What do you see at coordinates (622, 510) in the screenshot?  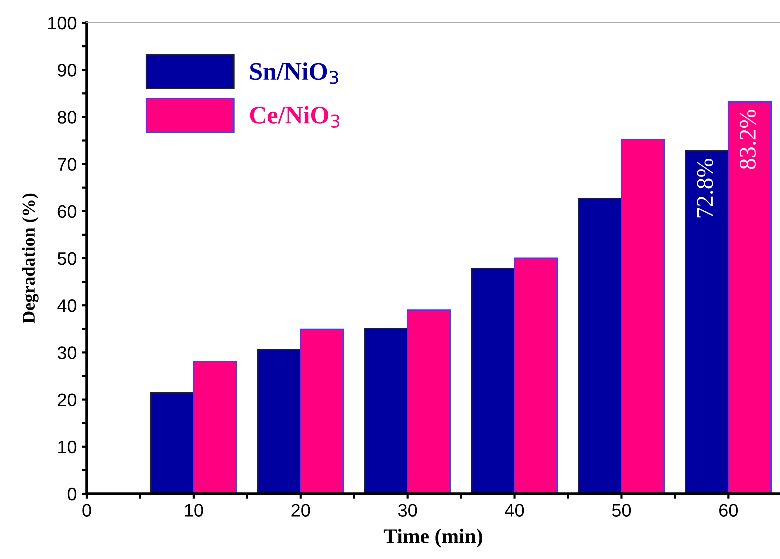 I see `x-tick-label: 50` at bounding box center [622, 510].